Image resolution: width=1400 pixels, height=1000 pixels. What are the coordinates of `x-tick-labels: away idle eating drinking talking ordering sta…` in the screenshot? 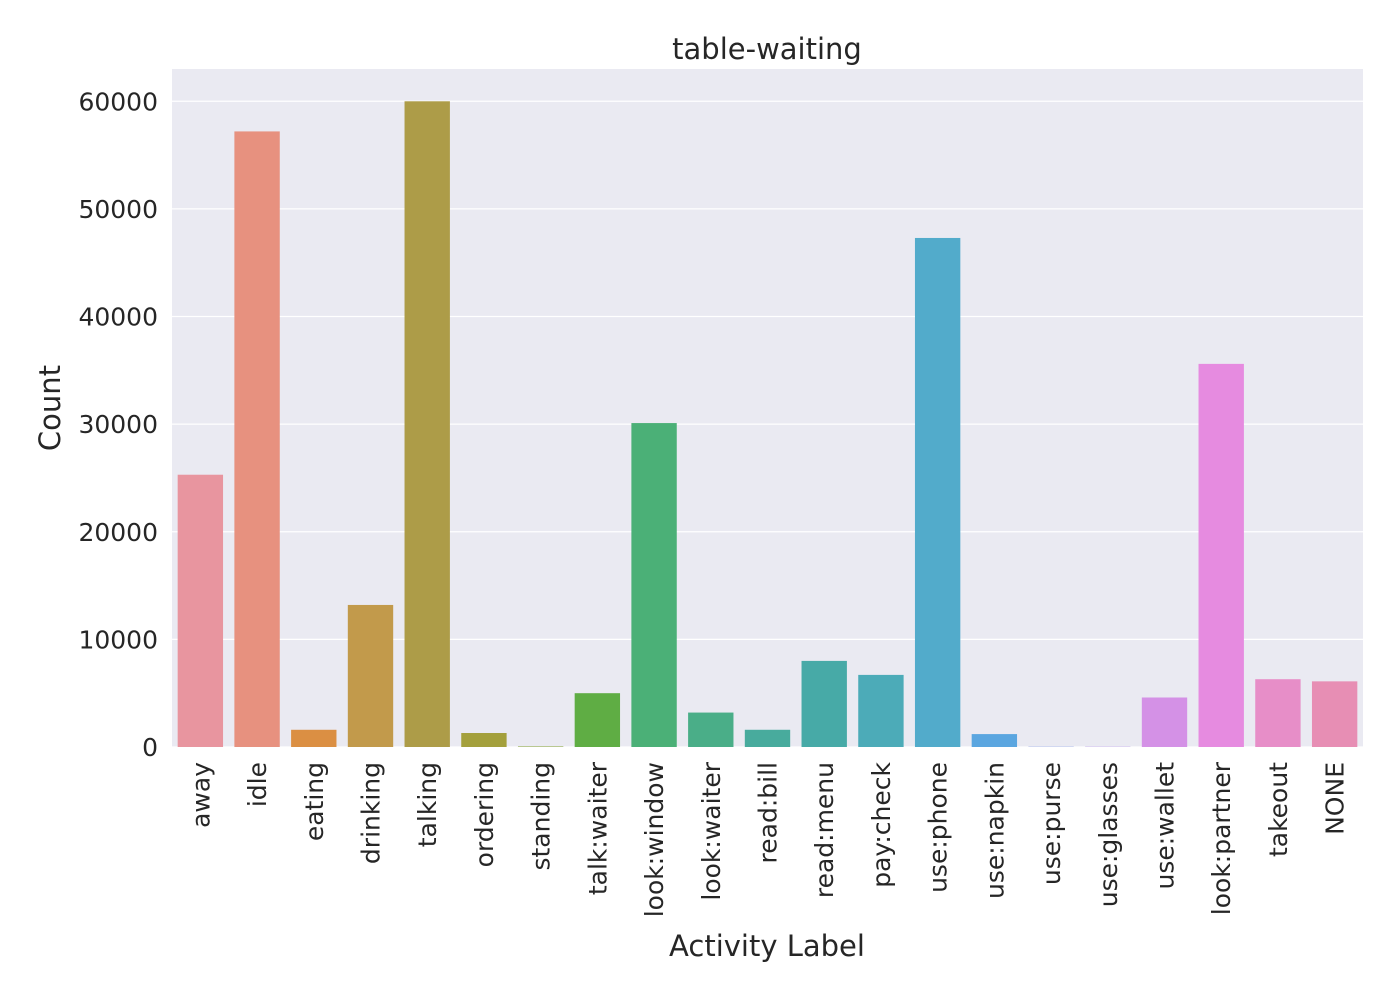 It's located at (767, 839).